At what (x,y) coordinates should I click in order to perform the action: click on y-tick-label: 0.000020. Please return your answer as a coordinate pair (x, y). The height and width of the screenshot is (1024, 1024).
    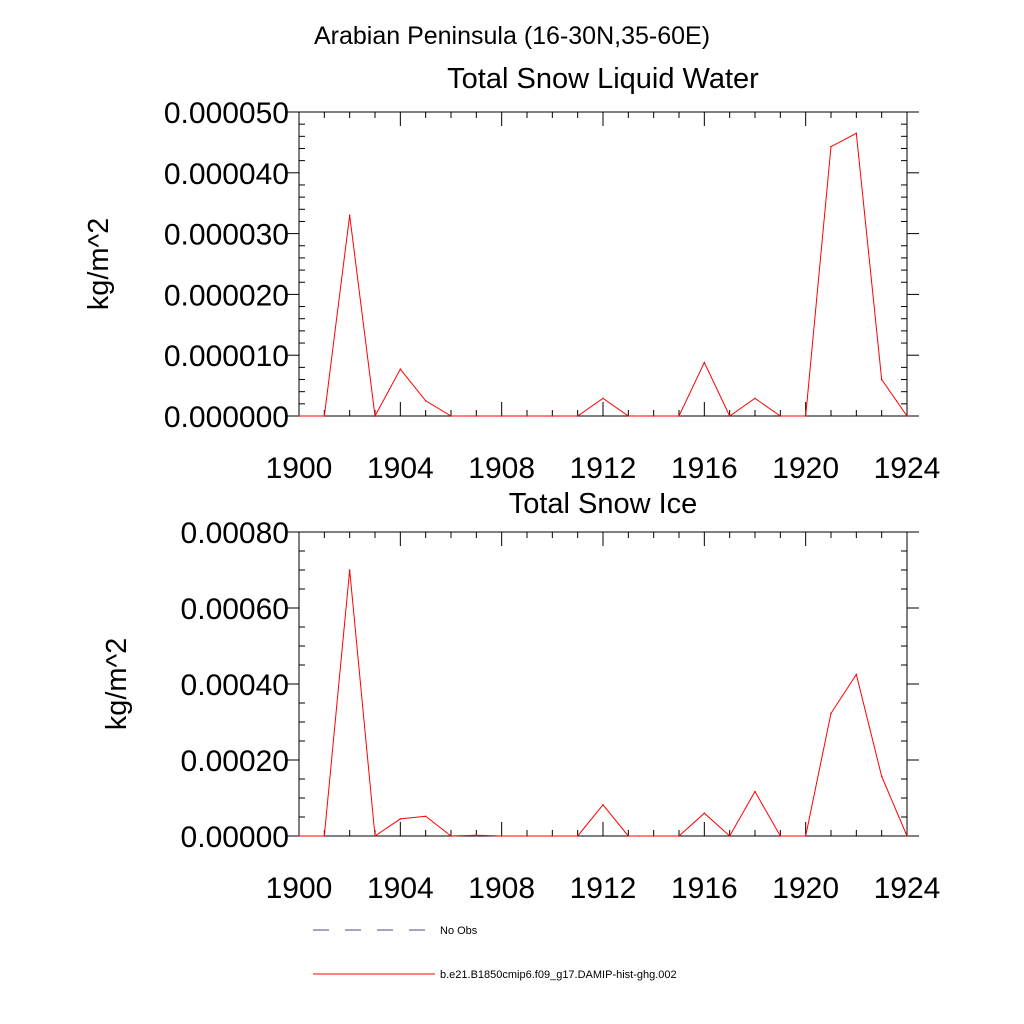
    Looking at the image, I should click on (226, 295).